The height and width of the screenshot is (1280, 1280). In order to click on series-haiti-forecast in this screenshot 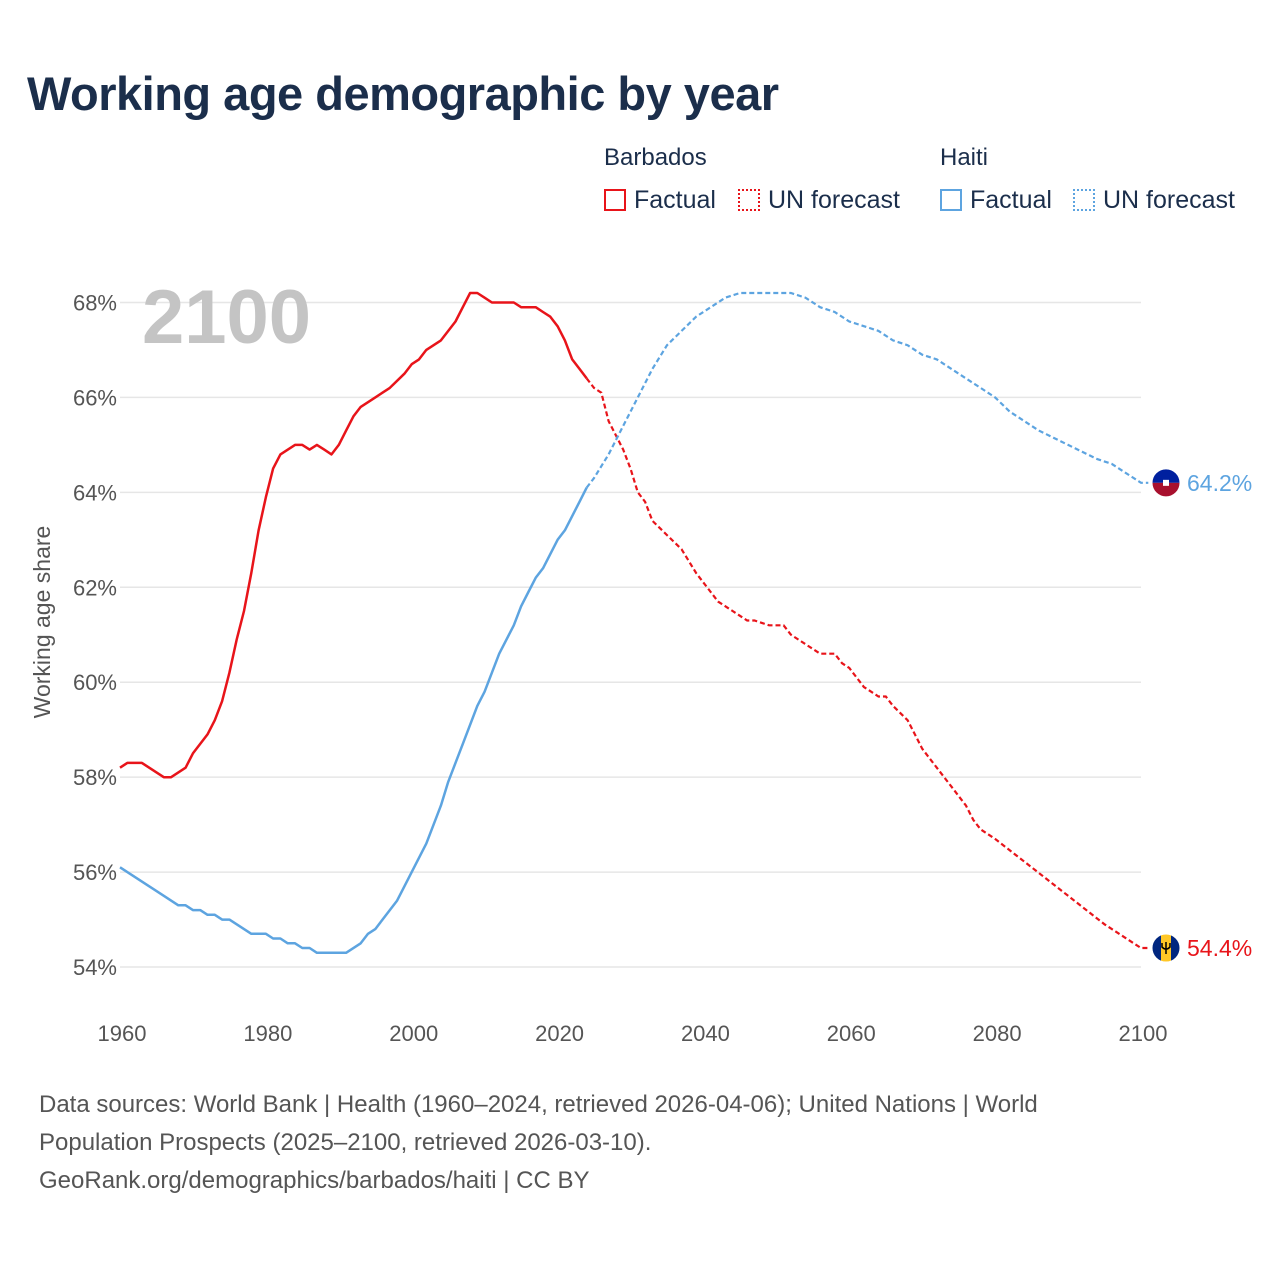, I will do `click(867, 390)`.